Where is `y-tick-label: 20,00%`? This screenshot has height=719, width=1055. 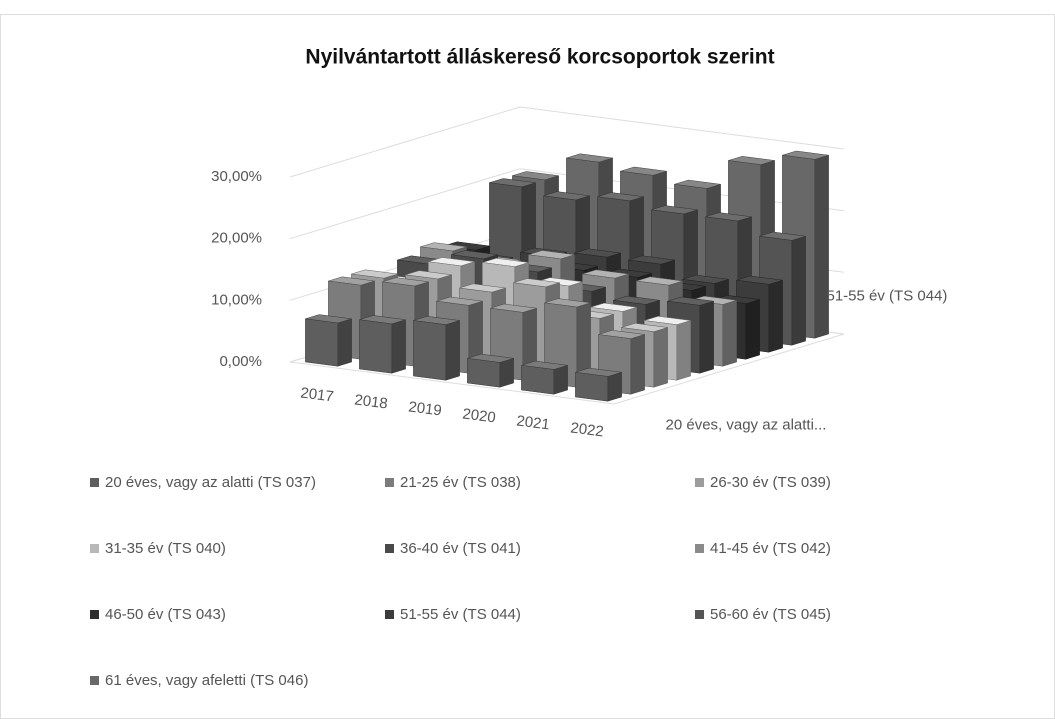
y-tick-label: 20,00% is located at coordinates (236, 238).